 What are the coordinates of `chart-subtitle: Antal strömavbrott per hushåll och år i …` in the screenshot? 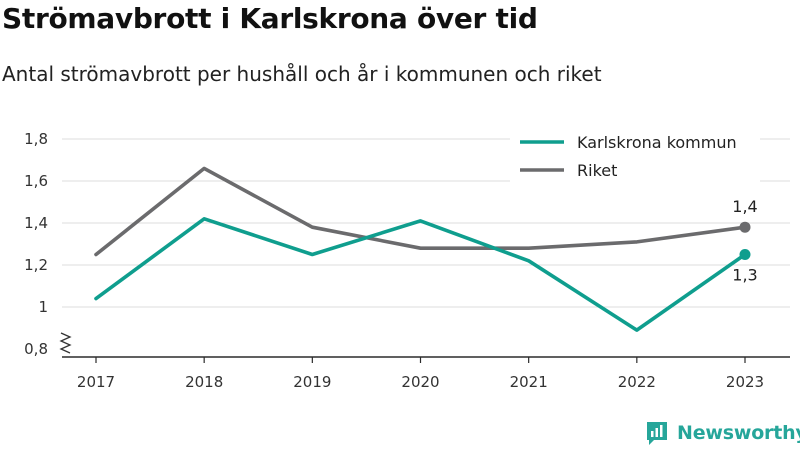 It's located at (302, 74).